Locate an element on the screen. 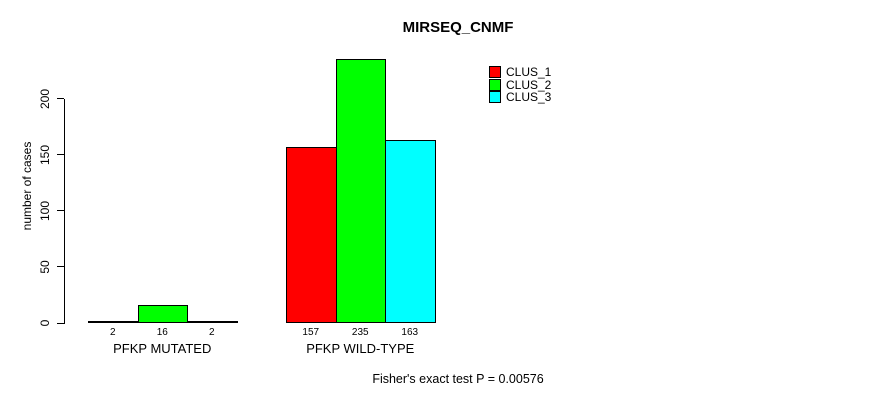 The width and height of the screenshot is (890, 400). y-axis-tick-label: 150 is located at coordinates (45, 154).